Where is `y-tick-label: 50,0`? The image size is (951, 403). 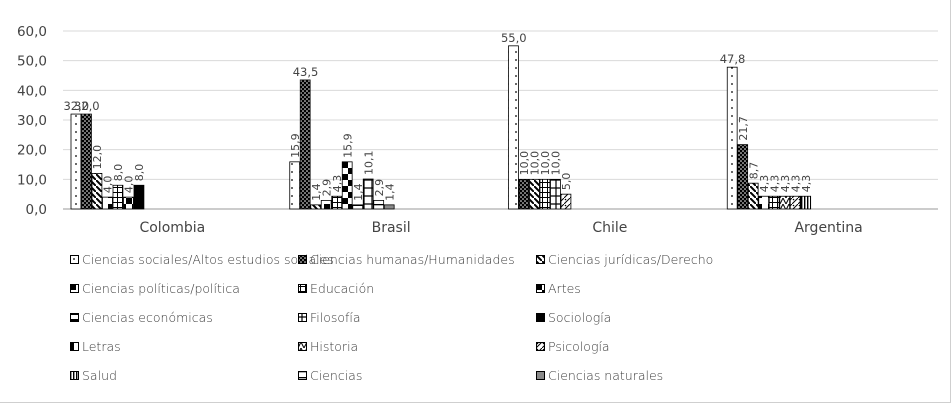
y-tick-label: 50,0 is located at coordinates (32, 62).